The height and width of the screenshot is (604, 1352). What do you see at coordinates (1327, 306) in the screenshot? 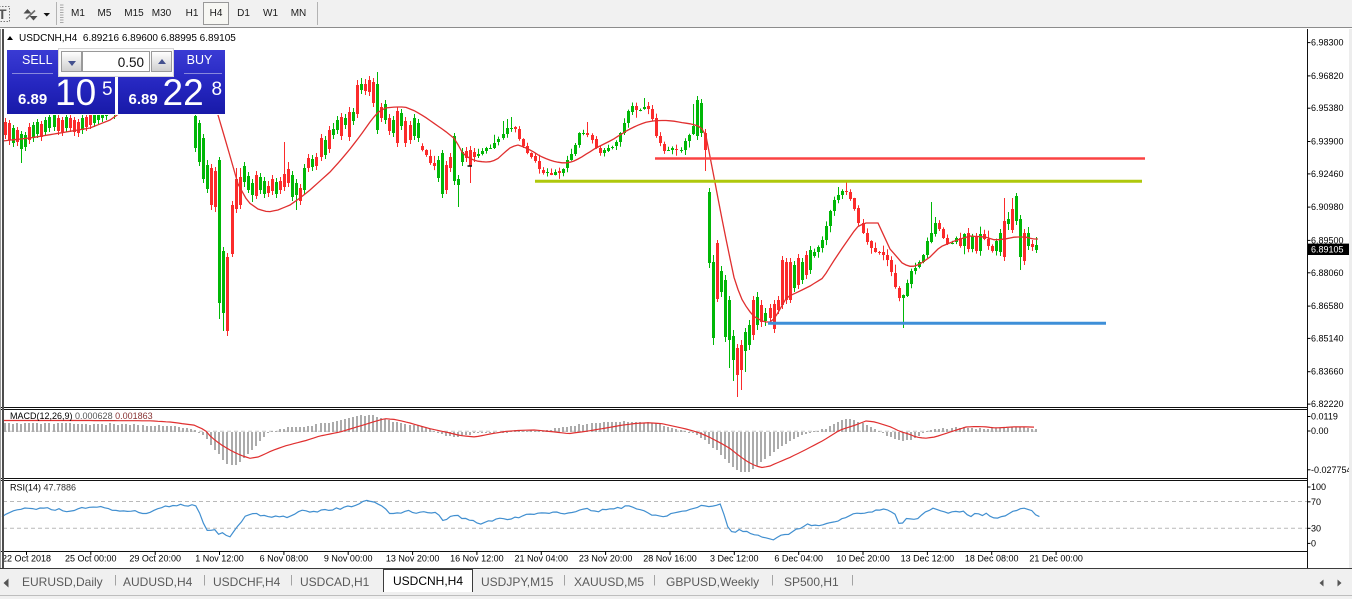
I see `svg-text: 6.86580` at bounding box center [1327, 306].